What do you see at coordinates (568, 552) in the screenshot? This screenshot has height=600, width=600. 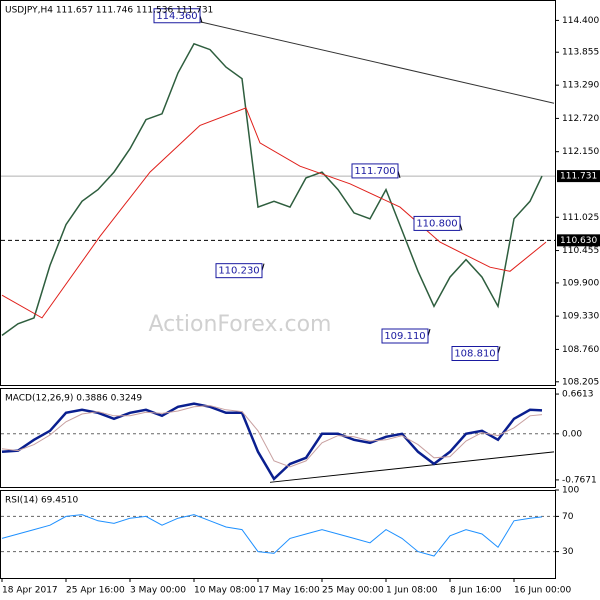 I see `y-tick-label: 30` at bounding box center [568, 552].